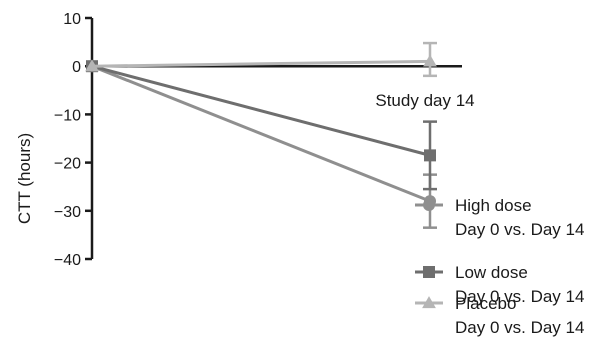 The width and height of the screenshot is (614, 345). I want to click on legend-label: Low dose, so click(491, 272).